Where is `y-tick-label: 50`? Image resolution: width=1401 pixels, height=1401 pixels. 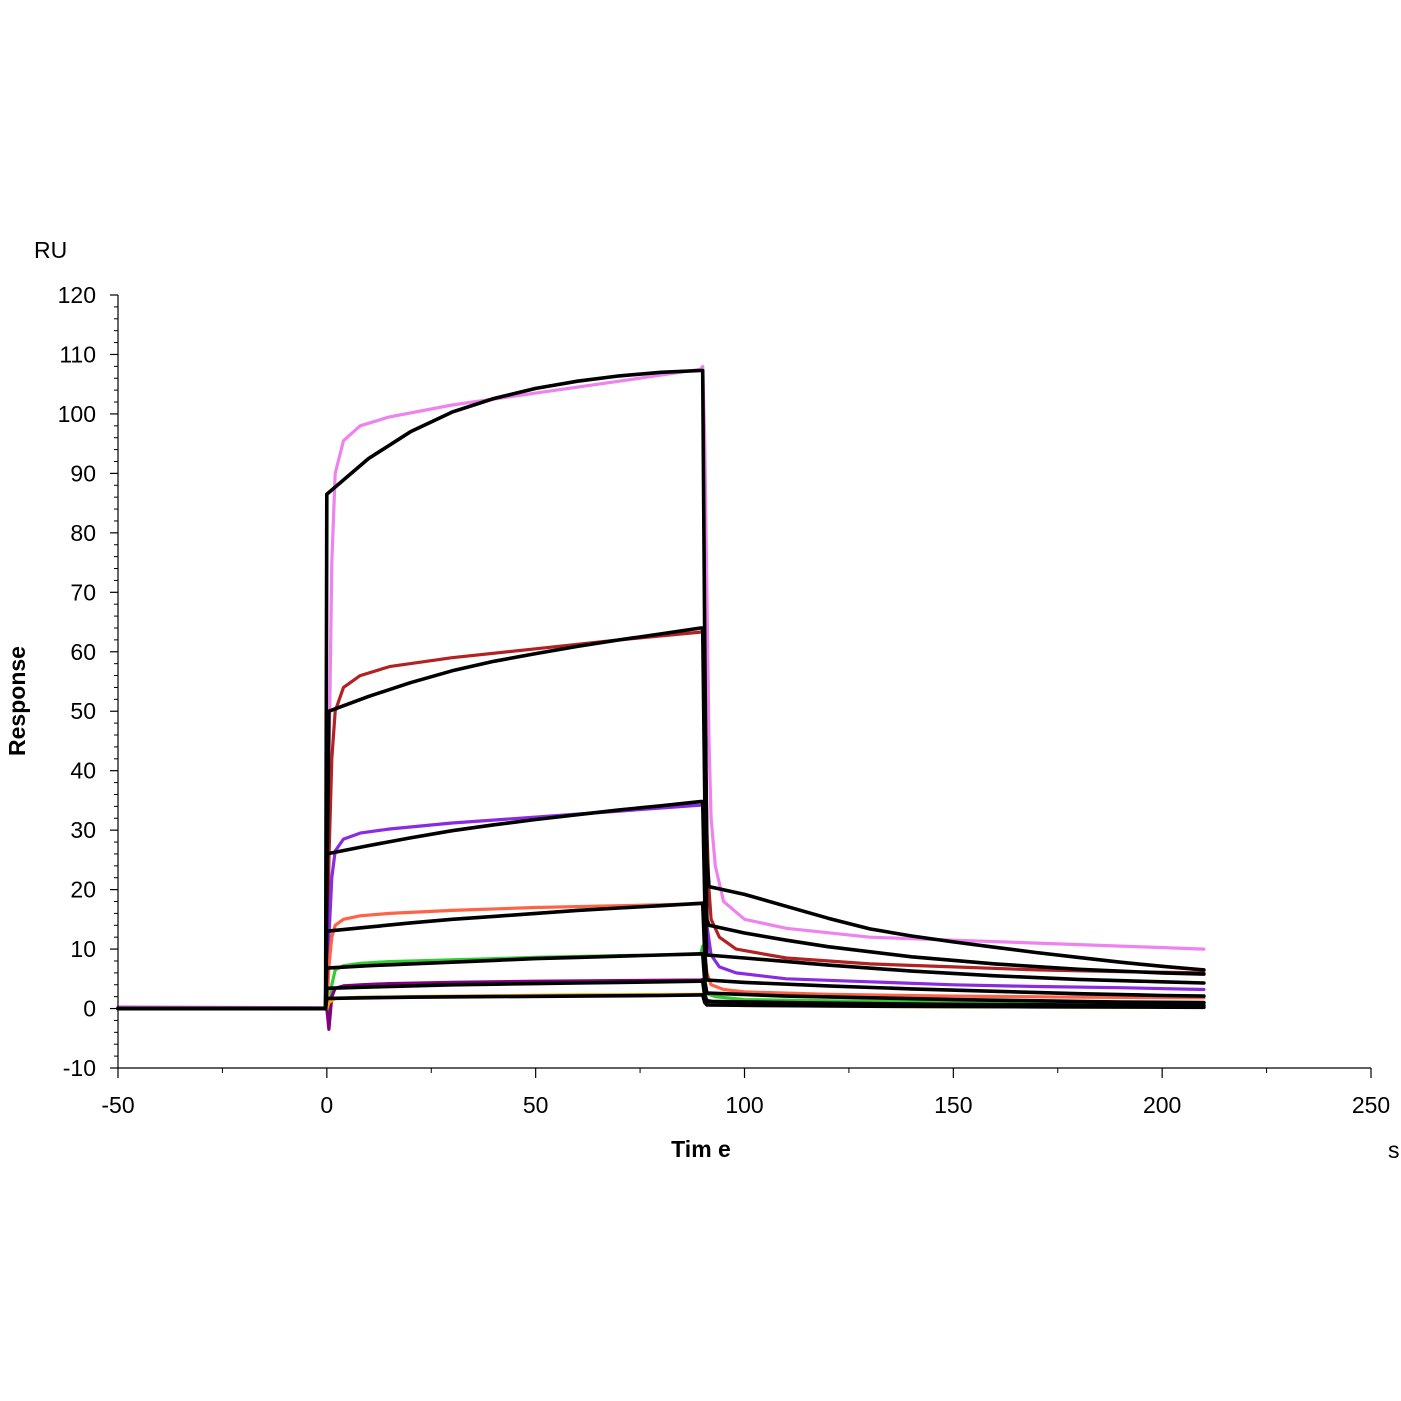 y-tick-label: 50 is located at coordinates (83, 711).